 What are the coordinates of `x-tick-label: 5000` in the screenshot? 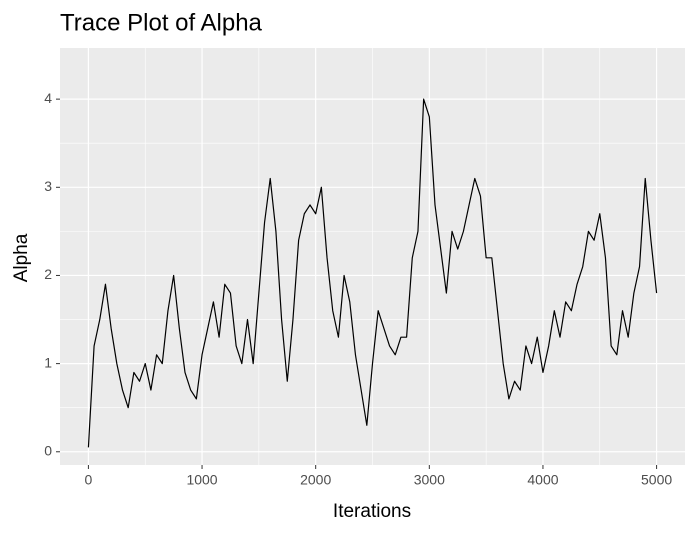 It's located at (656, 480).